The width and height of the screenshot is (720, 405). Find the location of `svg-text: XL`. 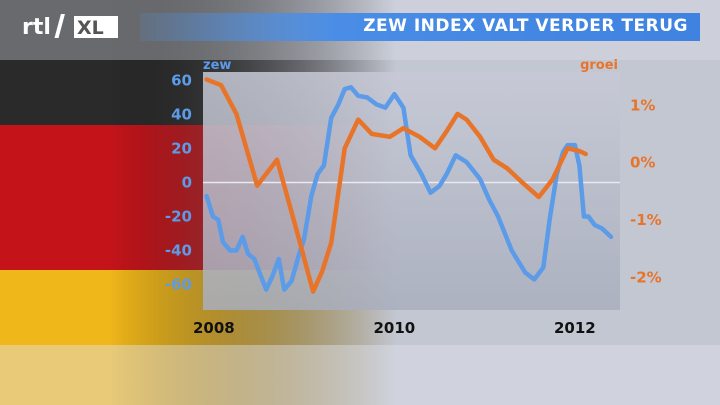

svg-text: XL is located at coordinates (90, 28).